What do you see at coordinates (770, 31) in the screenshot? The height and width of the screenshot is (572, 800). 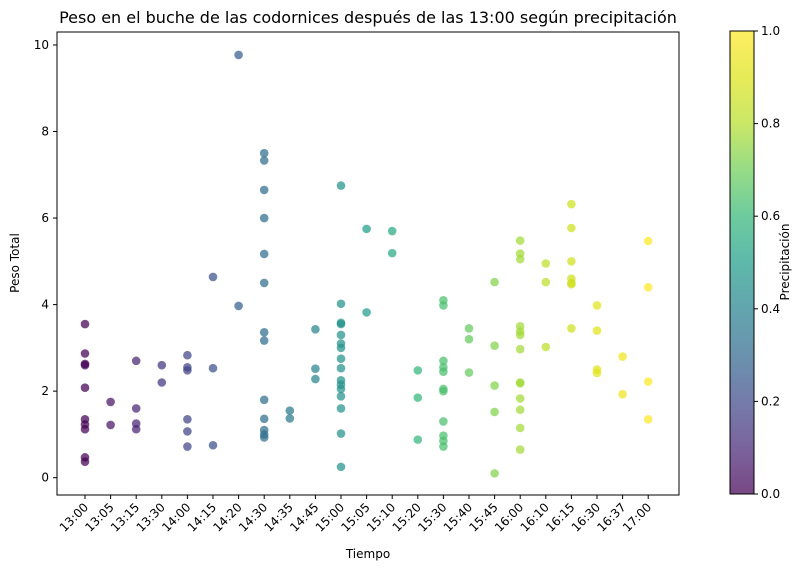 I see `colorbar-tick-label: 1.0` at bounding box center [770, 31].